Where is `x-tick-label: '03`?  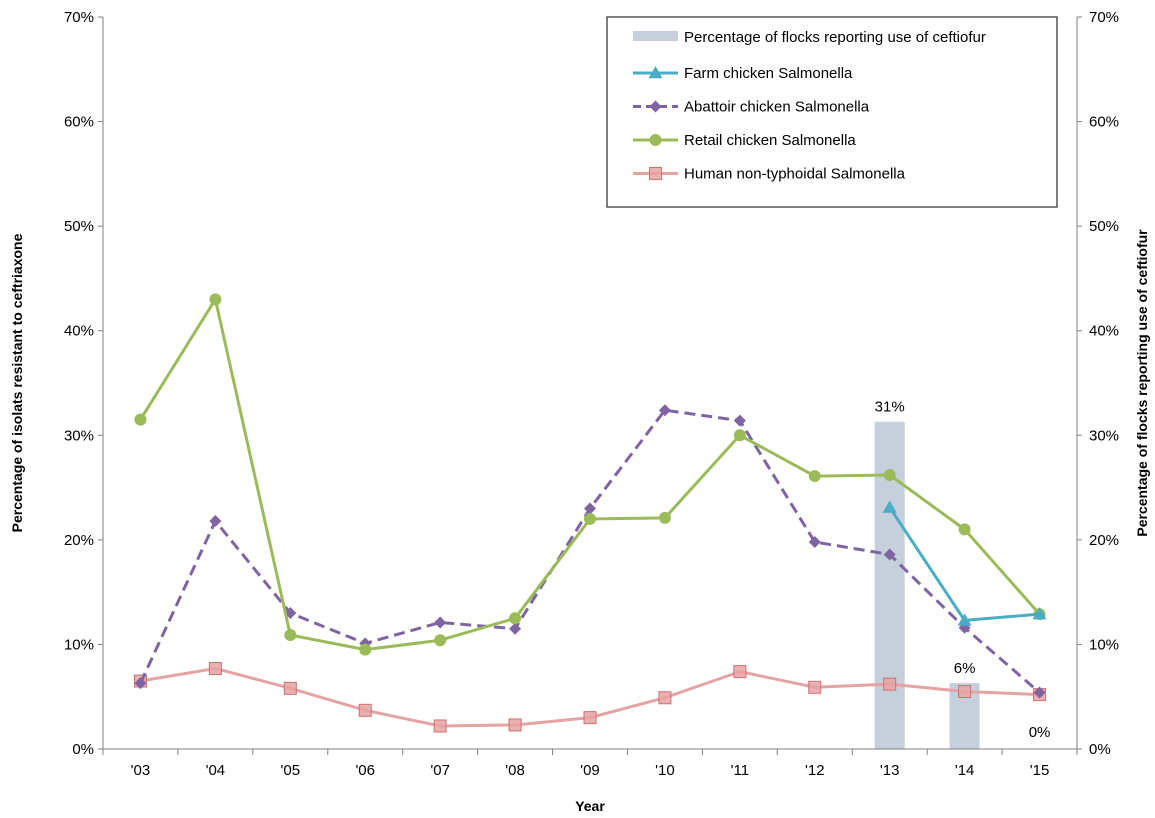 x-tick-label: '03 is located at coordinates (141, 770).